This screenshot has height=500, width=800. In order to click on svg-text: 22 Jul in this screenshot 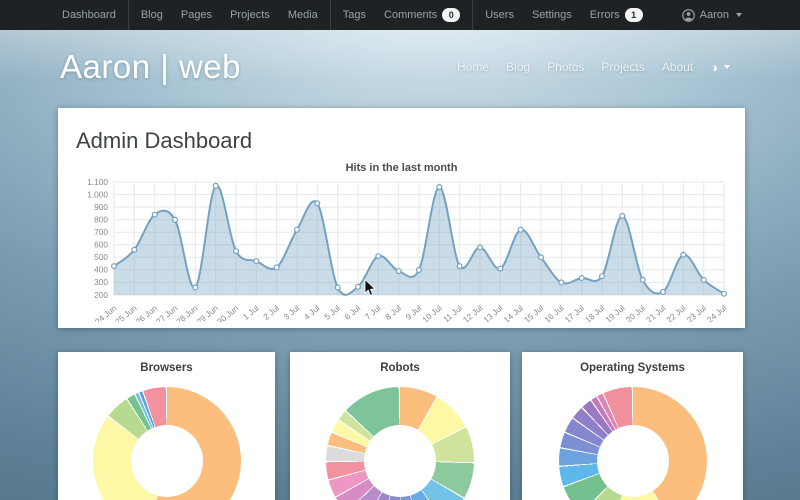, I will do `click(676, 312)`.